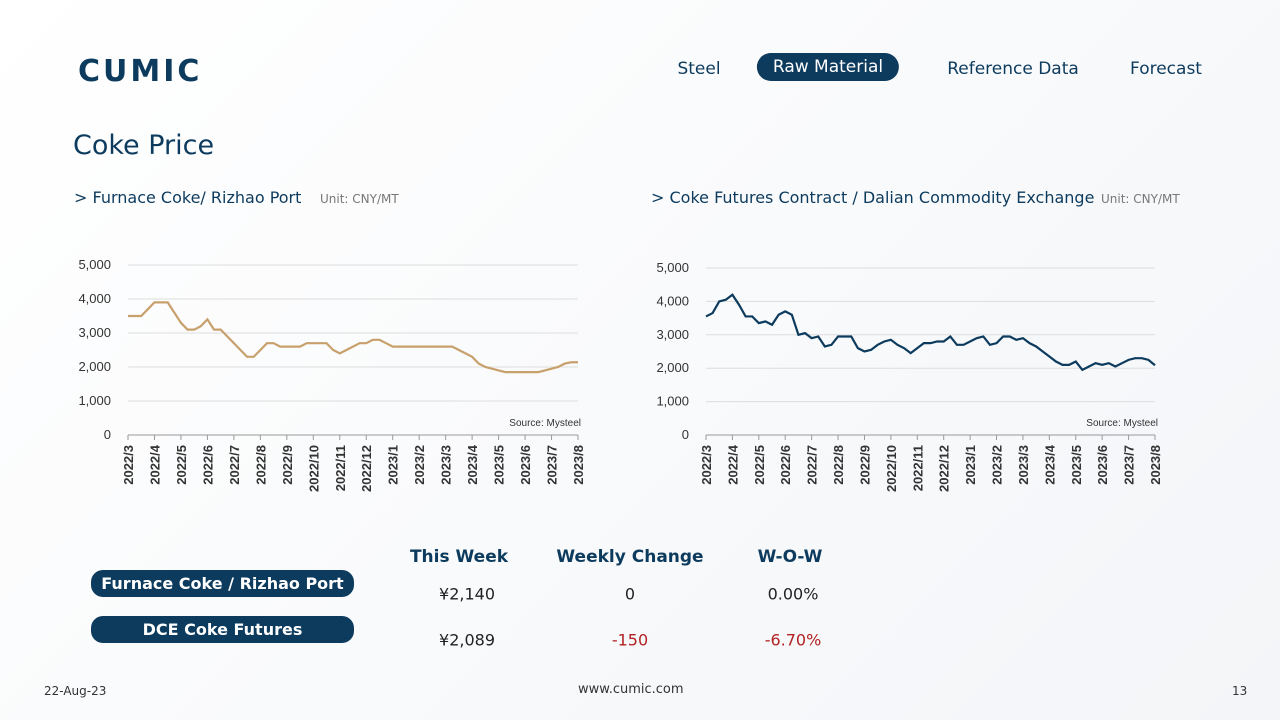 The width and height of the screenshot is (1280, 720). Describe the element at coordinates (793, 640) in the screenshot. I see `table-cell: -6.70%` at that location.